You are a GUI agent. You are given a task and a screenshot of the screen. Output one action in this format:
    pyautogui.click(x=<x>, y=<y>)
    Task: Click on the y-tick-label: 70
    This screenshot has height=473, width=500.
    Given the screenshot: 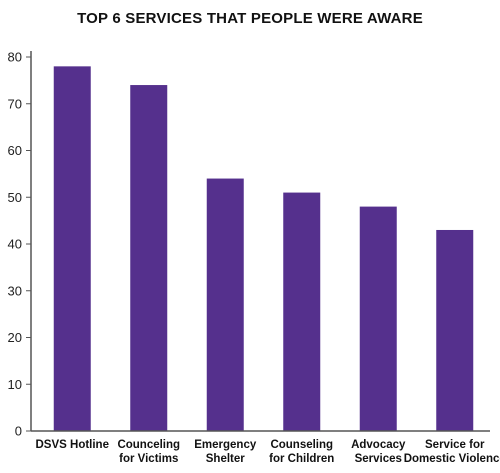 What is the action you would take?
    pyautogui.click(x=15, y=103)
    